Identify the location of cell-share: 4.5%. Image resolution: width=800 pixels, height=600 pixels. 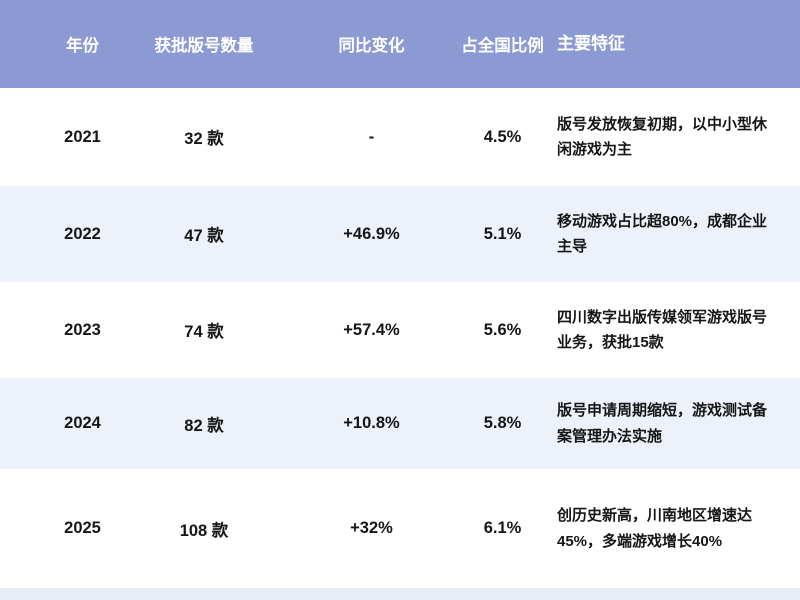
(502, 136).